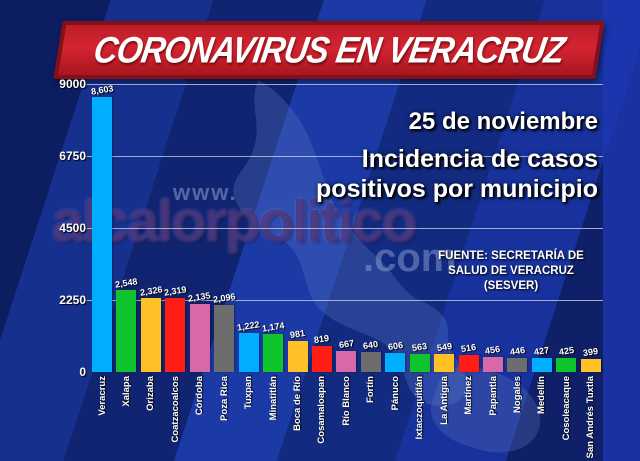 This screenshot has height=461, width=640. Describe the element at coordinates (468, 348) in the screenshot. I see `bar-value-label: 516` at that location.